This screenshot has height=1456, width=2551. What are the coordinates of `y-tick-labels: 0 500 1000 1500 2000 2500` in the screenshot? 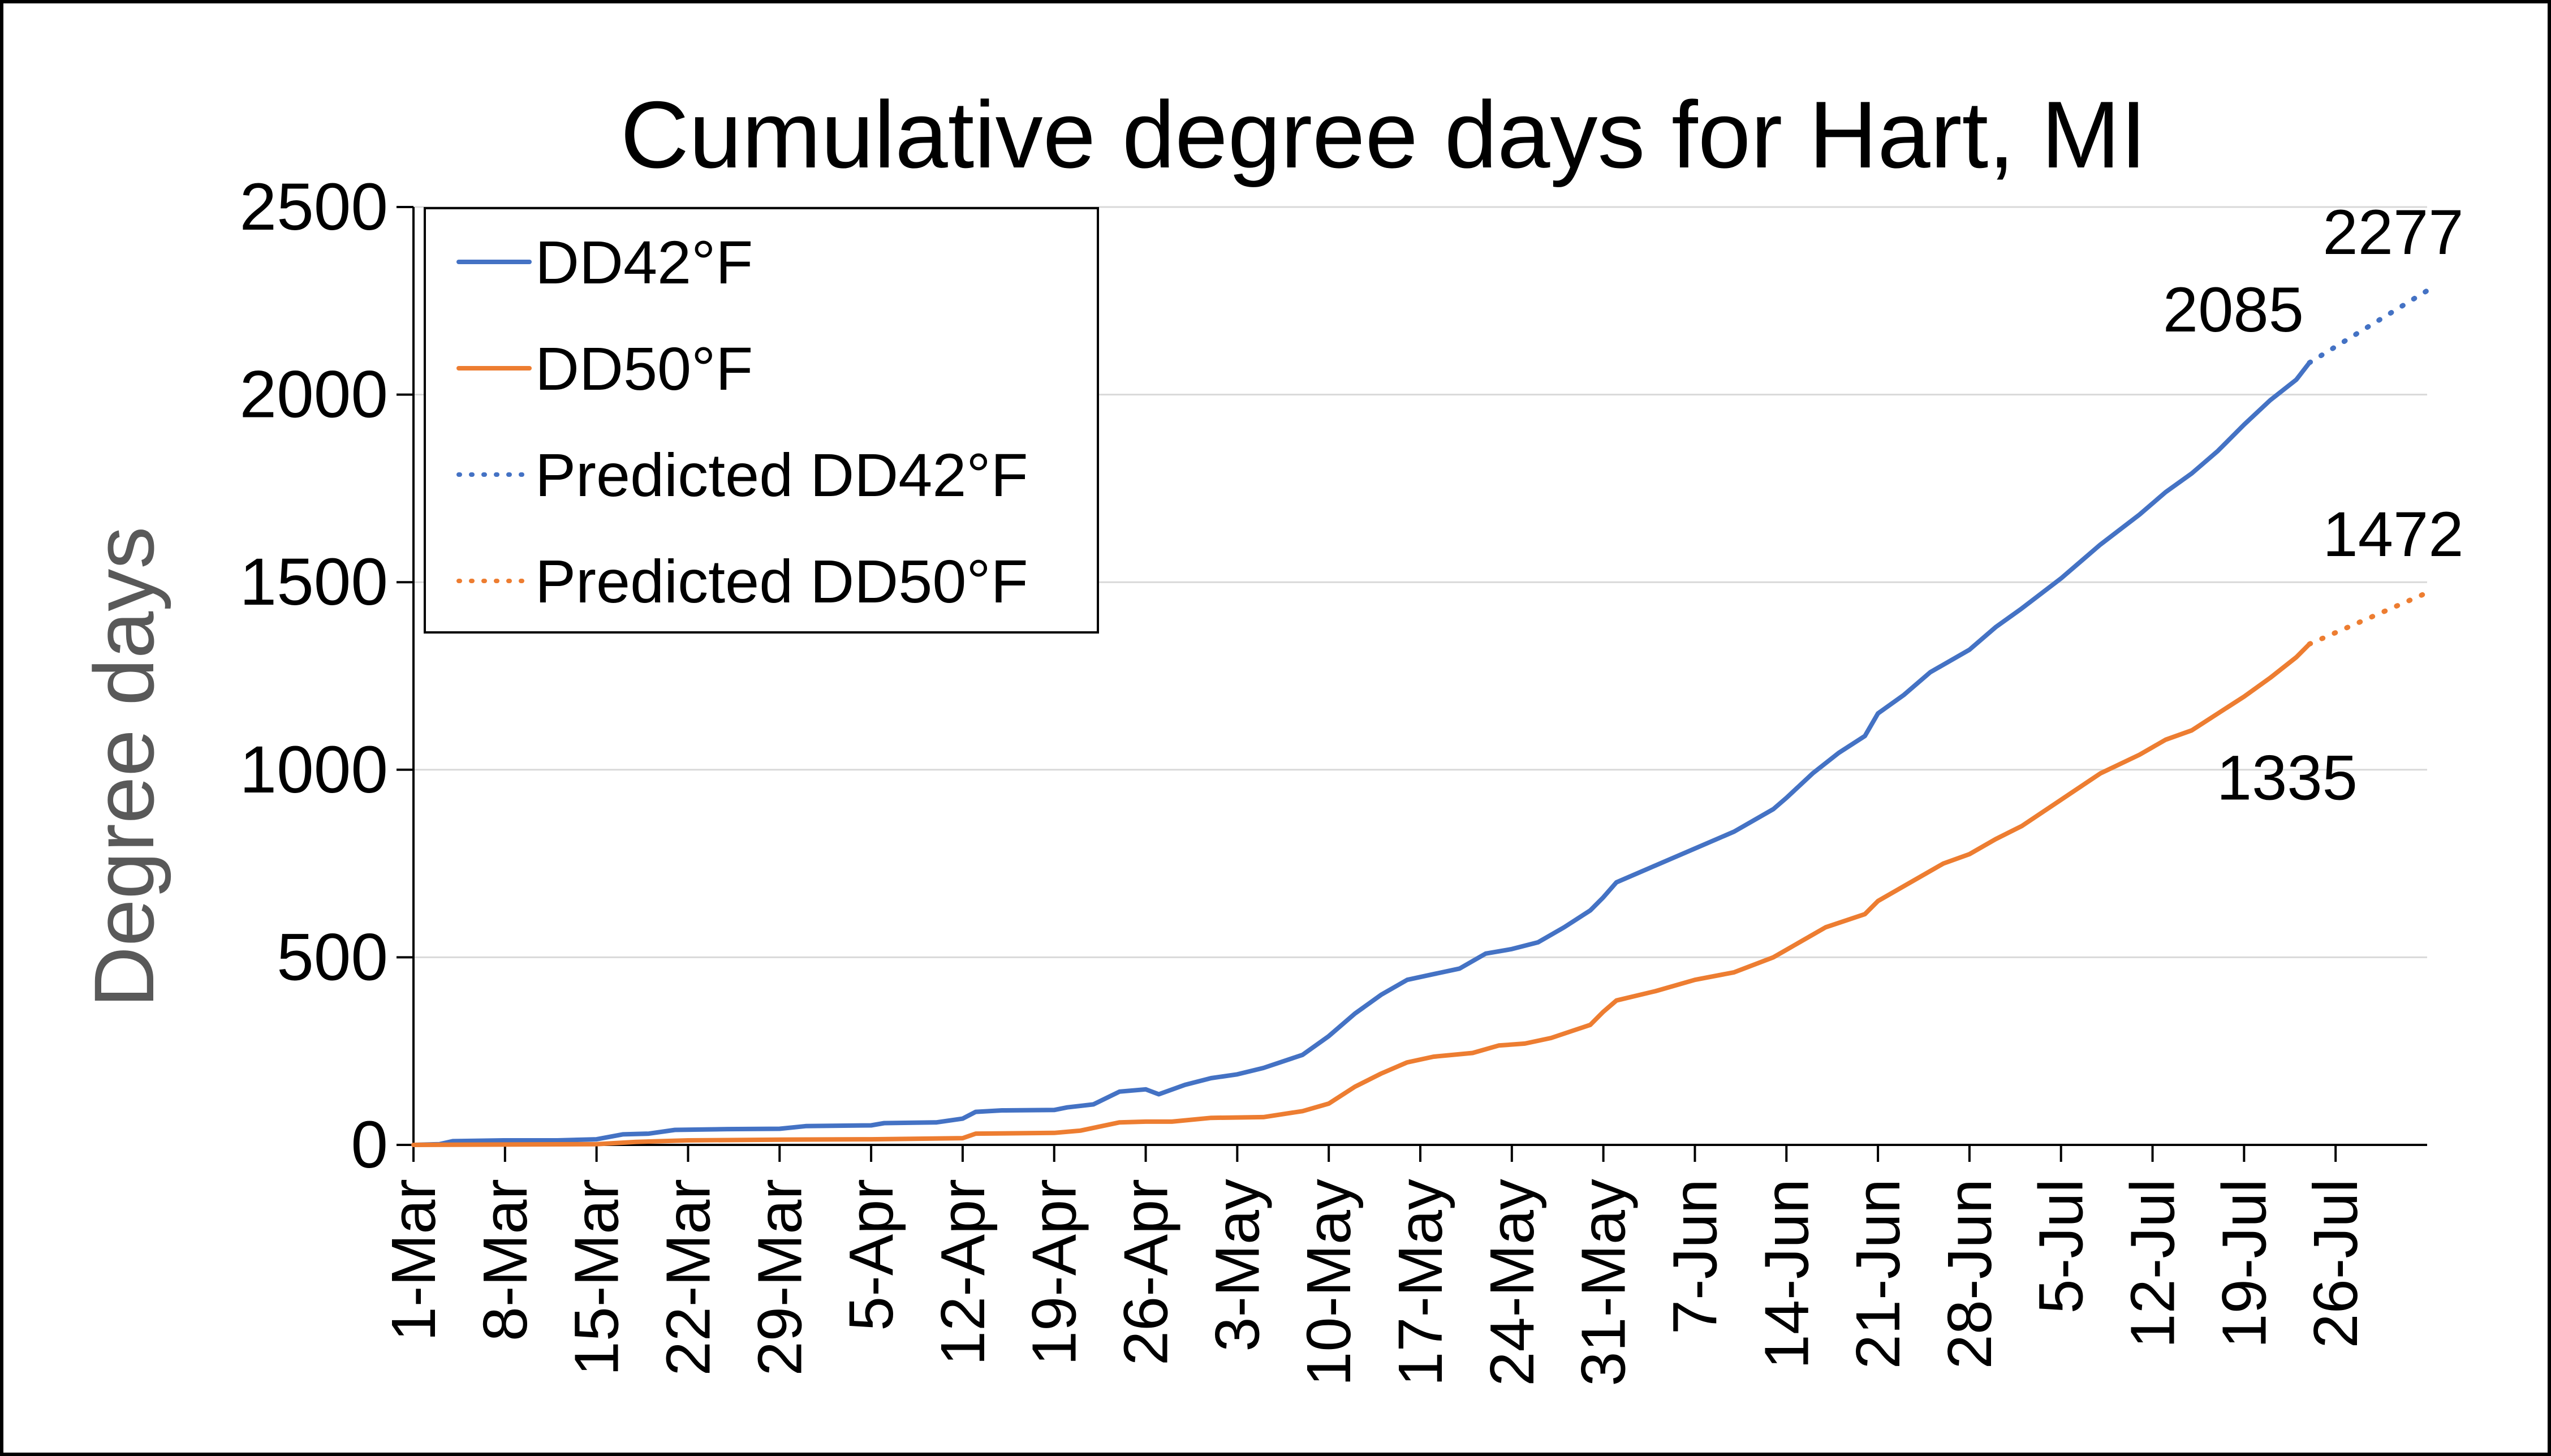 It's located at (313, 676).